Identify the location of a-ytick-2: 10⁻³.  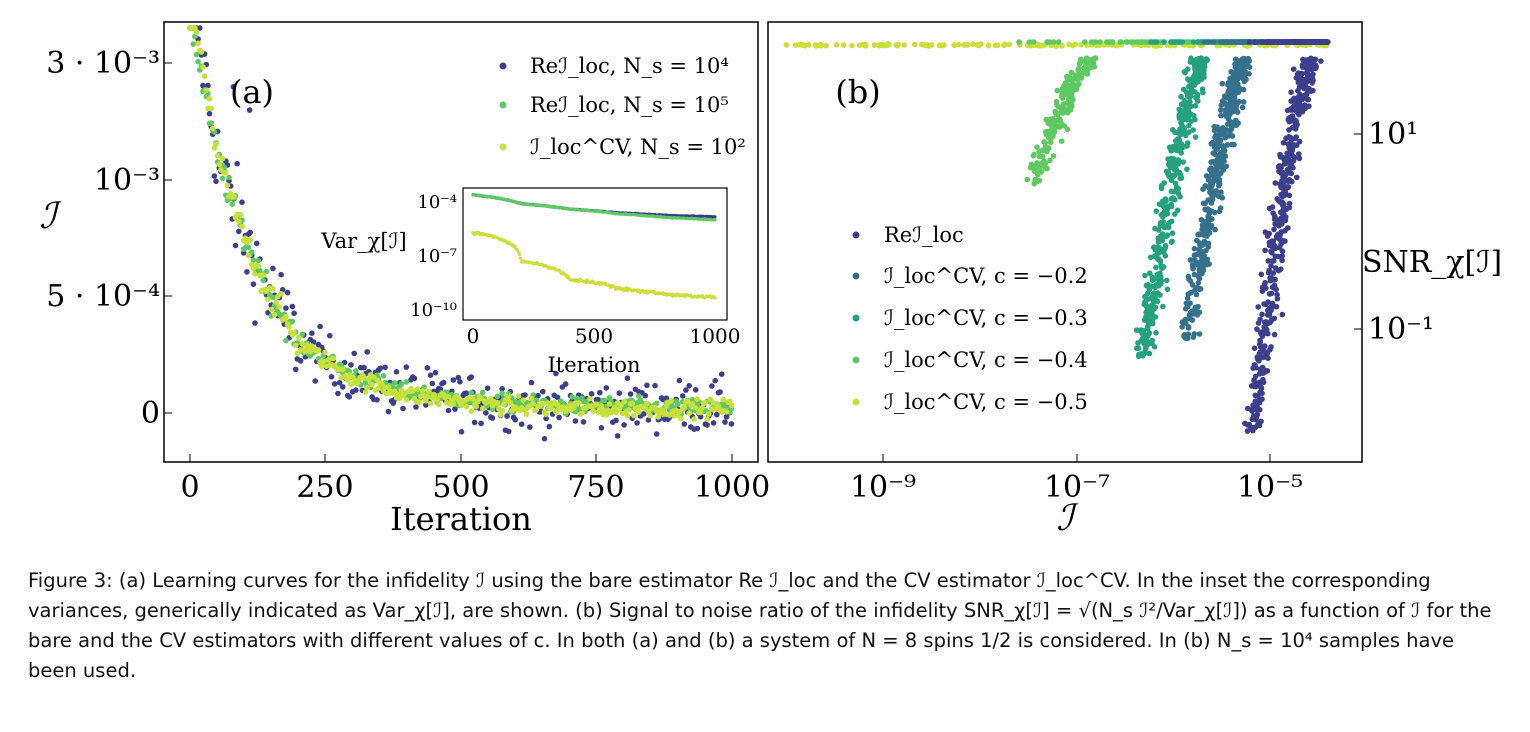
(127, 180).